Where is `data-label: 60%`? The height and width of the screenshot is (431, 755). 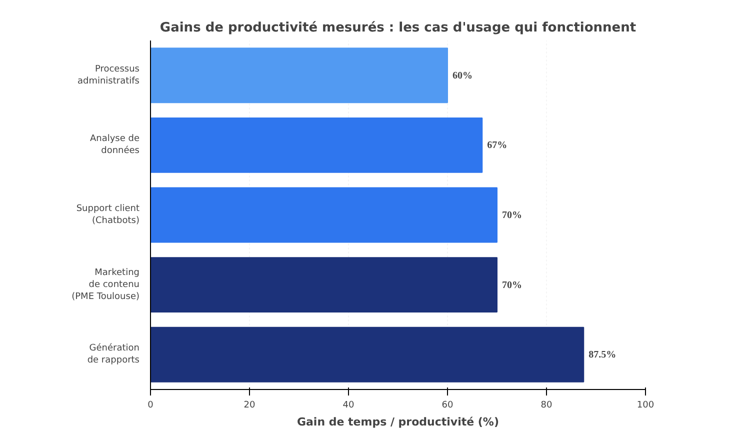 data-label: 60% is located at coordinates (462, 76).